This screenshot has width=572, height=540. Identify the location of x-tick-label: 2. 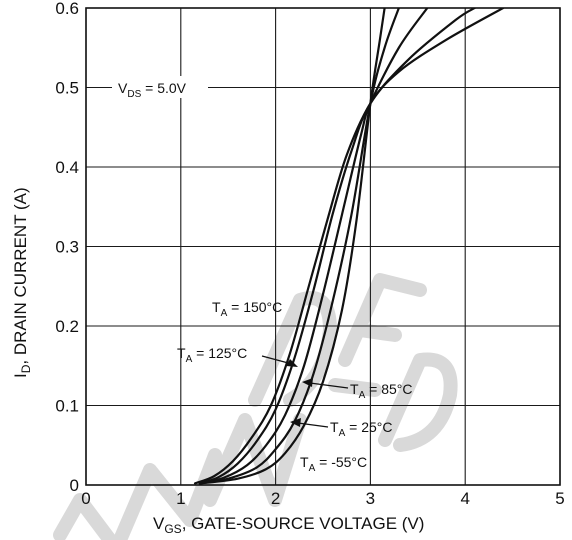
(275, 498).